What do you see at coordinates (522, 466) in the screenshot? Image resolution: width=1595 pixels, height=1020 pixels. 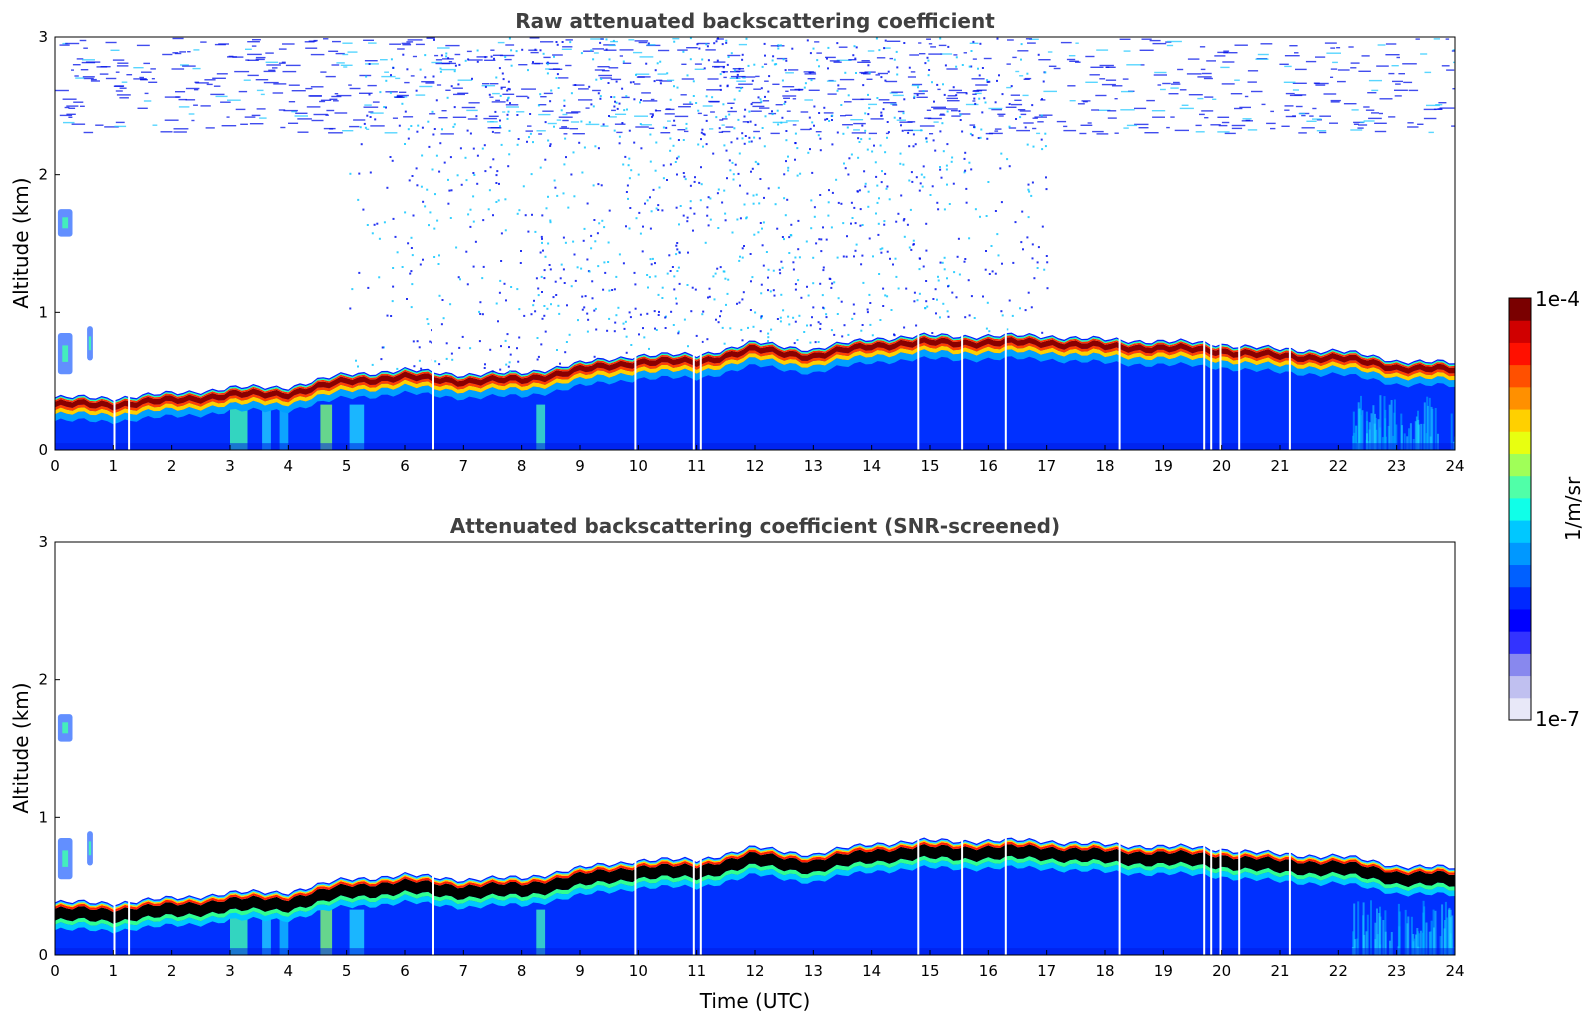 I see `raw-x-tick-label: 8` at bounding box center [522, 466].